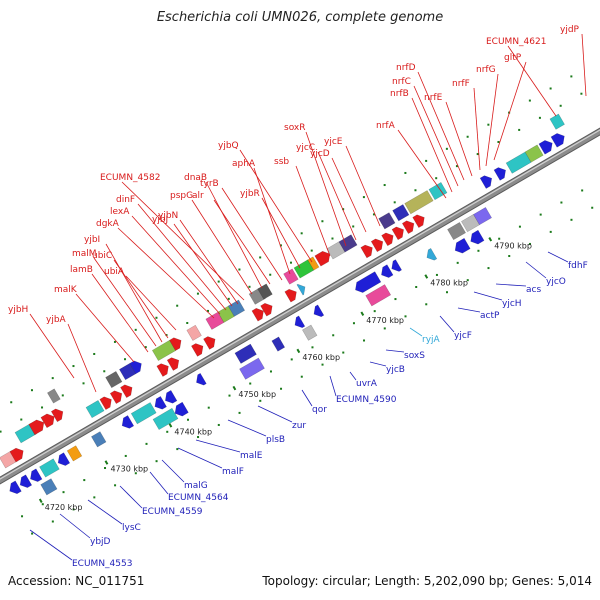 This screenshot has height=600, width=600. I want to click on top-gene-label: lamB, so click(81, 270).